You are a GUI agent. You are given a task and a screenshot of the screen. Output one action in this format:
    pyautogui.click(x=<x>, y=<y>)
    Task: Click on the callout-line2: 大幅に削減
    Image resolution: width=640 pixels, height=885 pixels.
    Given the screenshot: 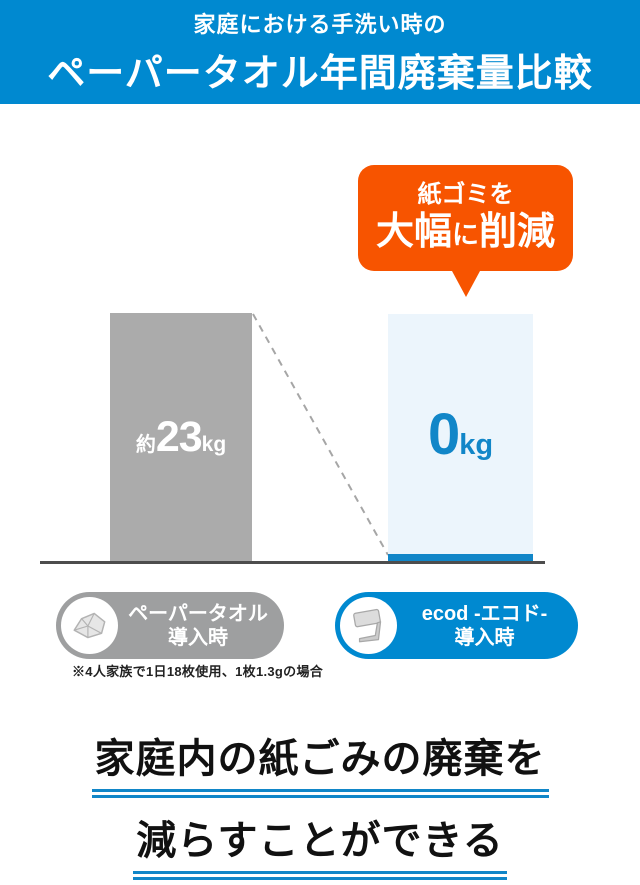 What is the action you would take?
    pyautogui.click(x=465, y=233)
    